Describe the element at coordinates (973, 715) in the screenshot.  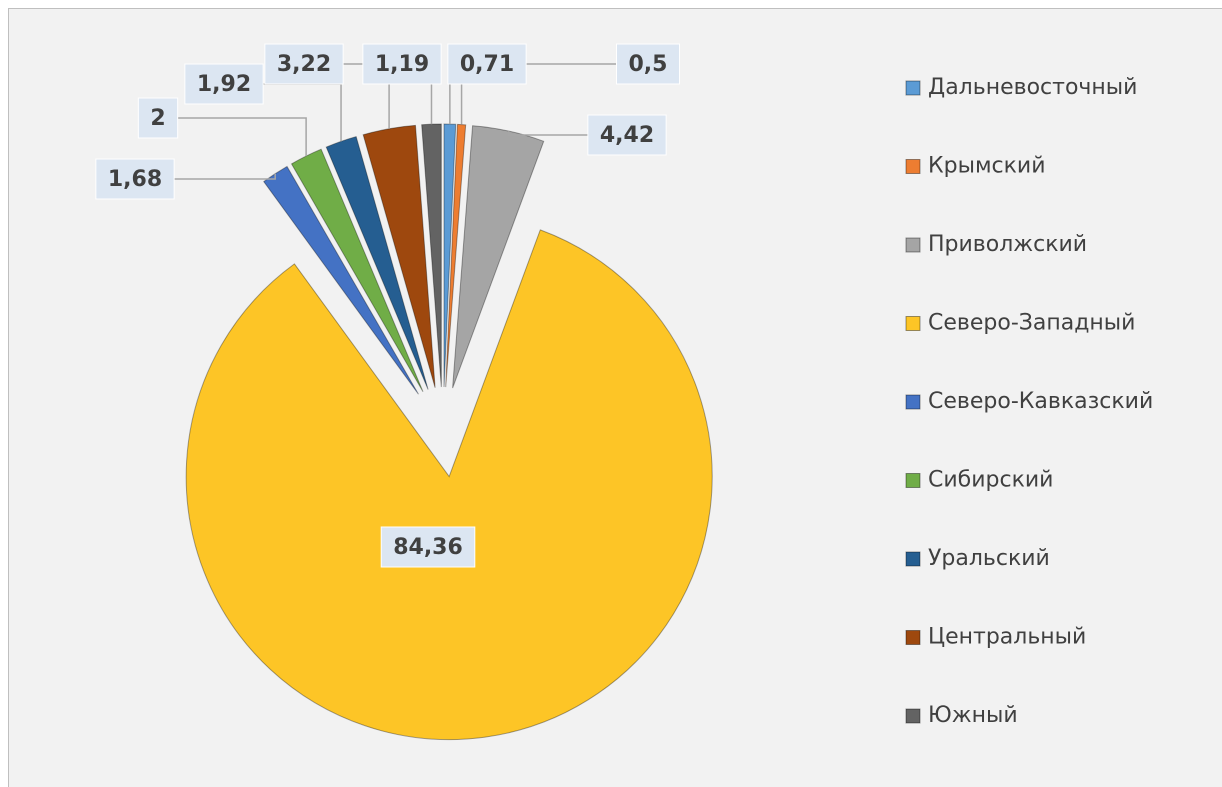
I see `legend-label: Южный` at that location.